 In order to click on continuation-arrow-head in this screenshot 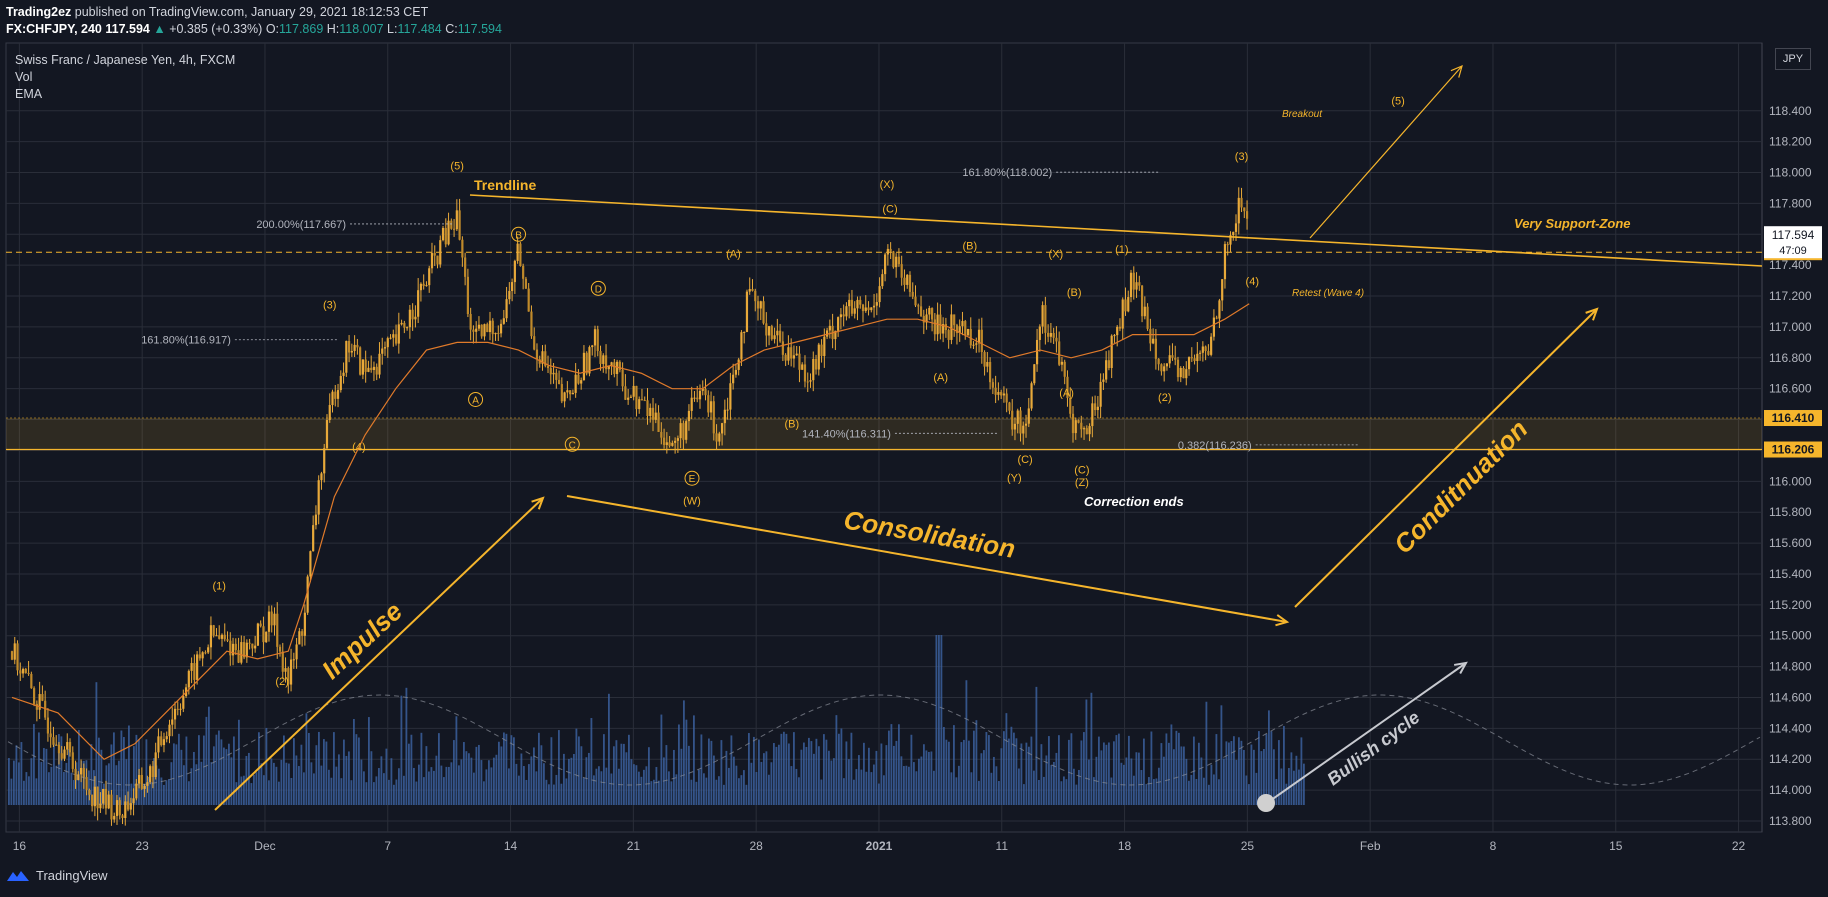, I will do `click(1592, 314)`.